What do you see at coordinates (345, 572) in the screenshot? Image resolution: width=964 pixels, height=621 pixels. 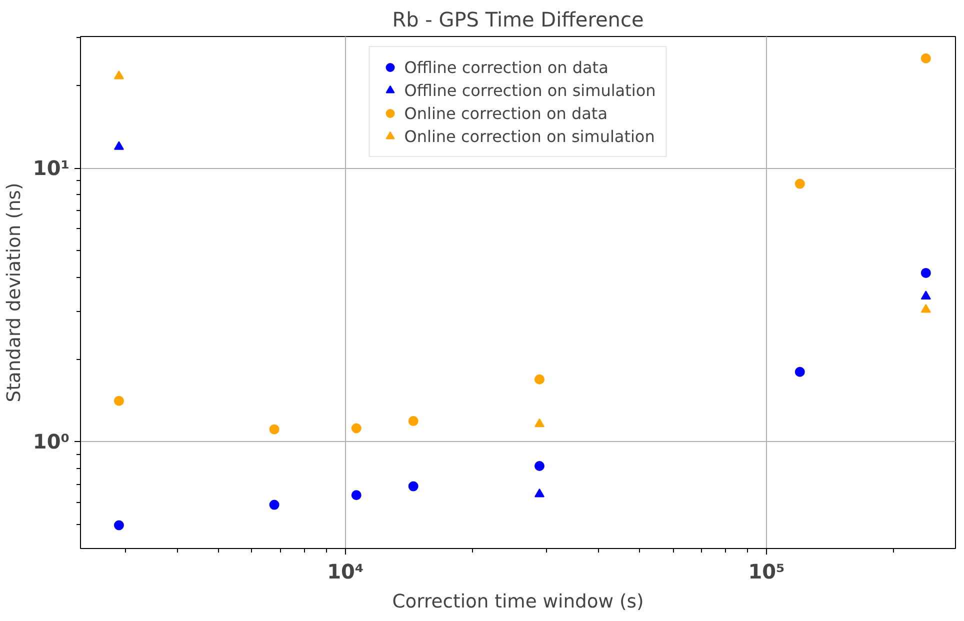 I see `x-tick-label: 10⁴` at bounding box center [345, 572].